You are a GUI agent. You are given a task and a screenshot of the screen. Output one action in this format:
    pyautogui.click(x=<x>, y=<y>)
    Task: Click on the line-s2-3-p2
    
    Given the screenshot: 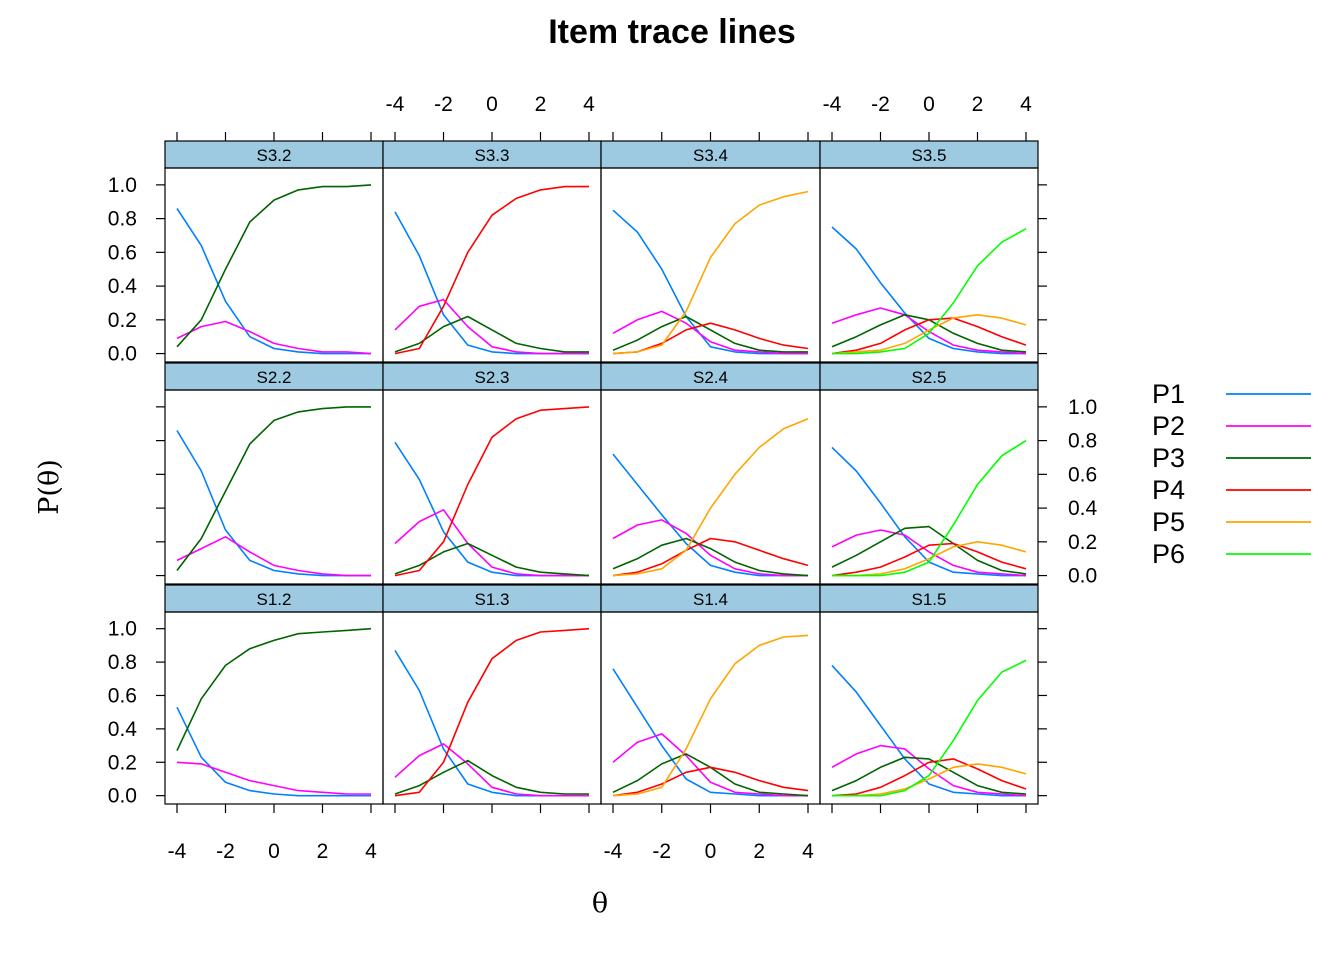 What is the action you would take?
    pyautogui.click(x=491, y=543)
    